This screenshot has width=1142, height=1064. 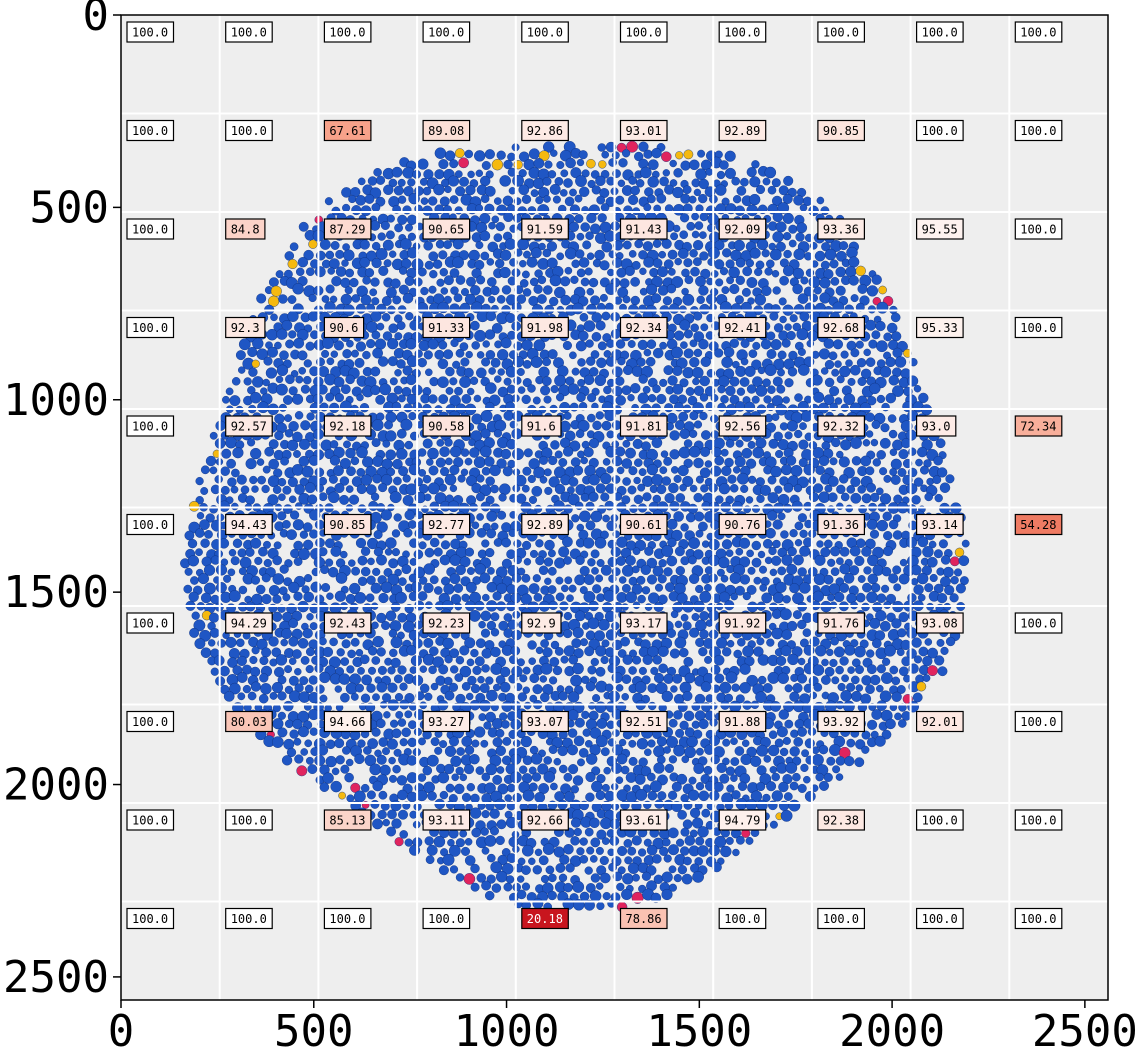 I want to click on y-tick-label: 1500, so click(x=56, y=592).